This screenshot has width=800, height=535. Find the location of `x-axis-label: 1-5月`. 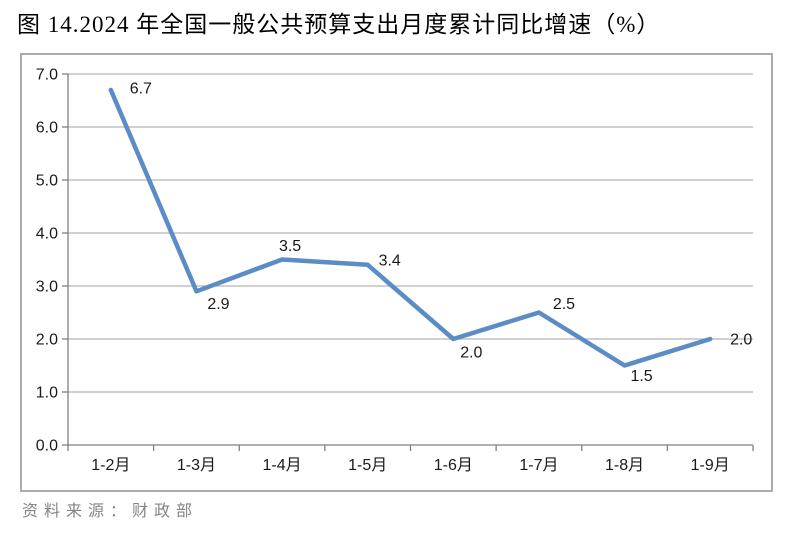

x-axis-label: 1-5月 is located at coordinates (367, 465).